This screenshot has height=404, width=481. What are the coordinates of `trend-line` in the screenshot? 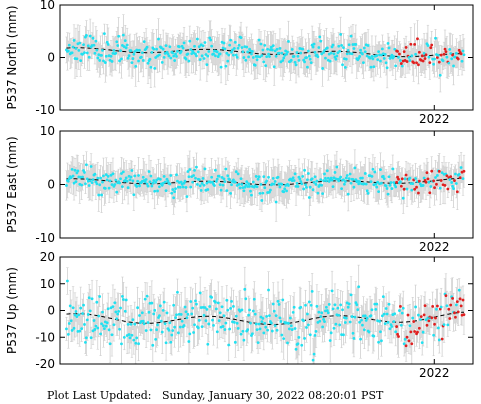 It's located at (265, 181).